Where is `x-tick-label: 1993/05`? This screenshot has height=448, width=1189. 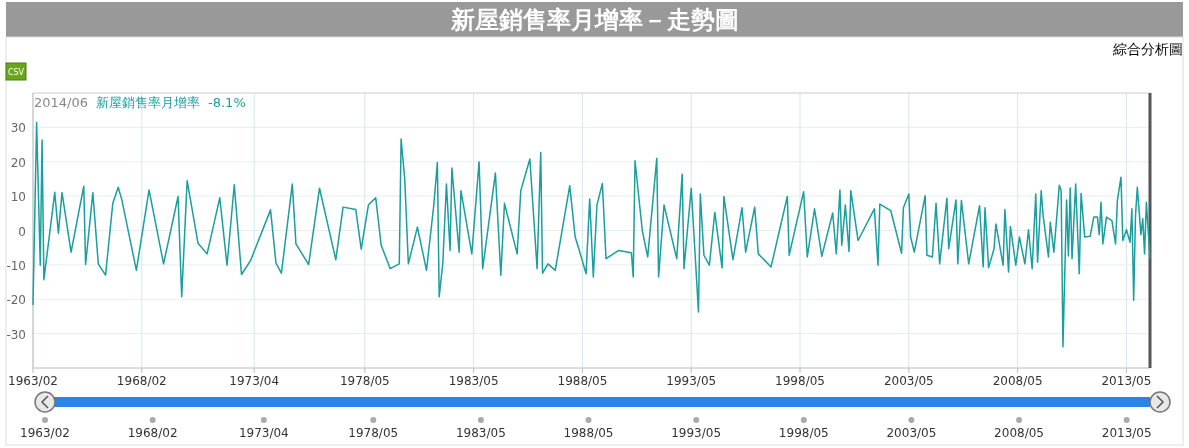
x-tick-label: 1993/05 is located at coordinates (691, 381).